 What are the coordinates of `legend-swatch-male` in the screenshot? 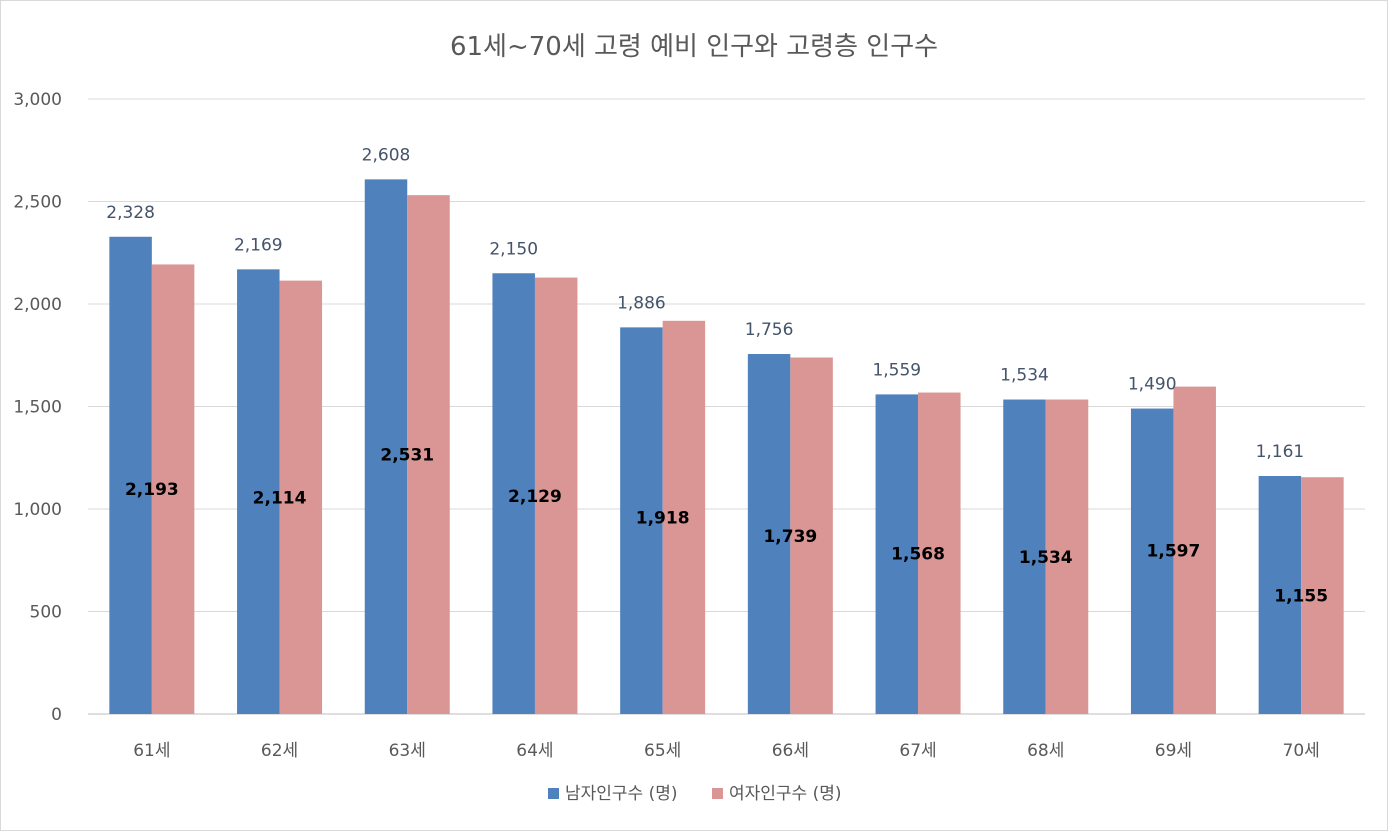 It's located at (553, 793).